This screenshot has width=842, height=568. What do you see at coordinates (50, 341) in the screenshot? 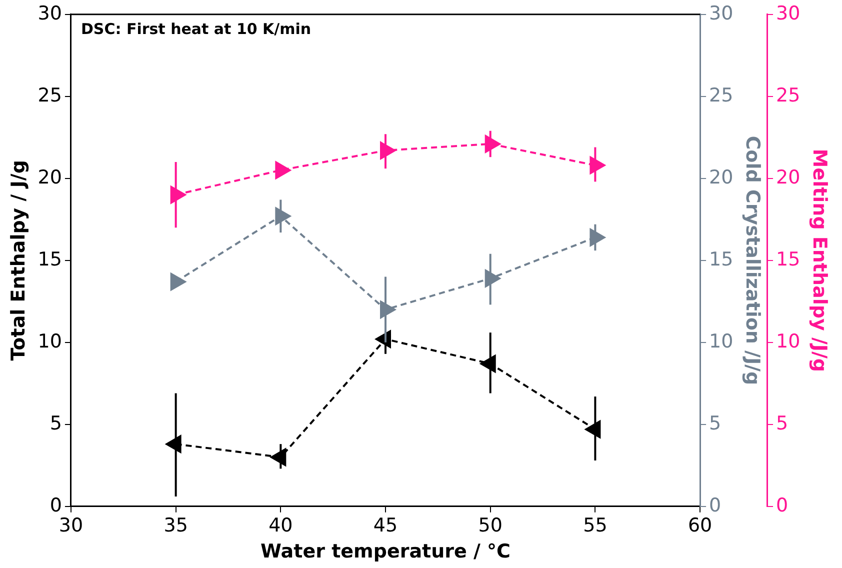
I see `y-tick-label: 10` at bounding box center [50, 341].